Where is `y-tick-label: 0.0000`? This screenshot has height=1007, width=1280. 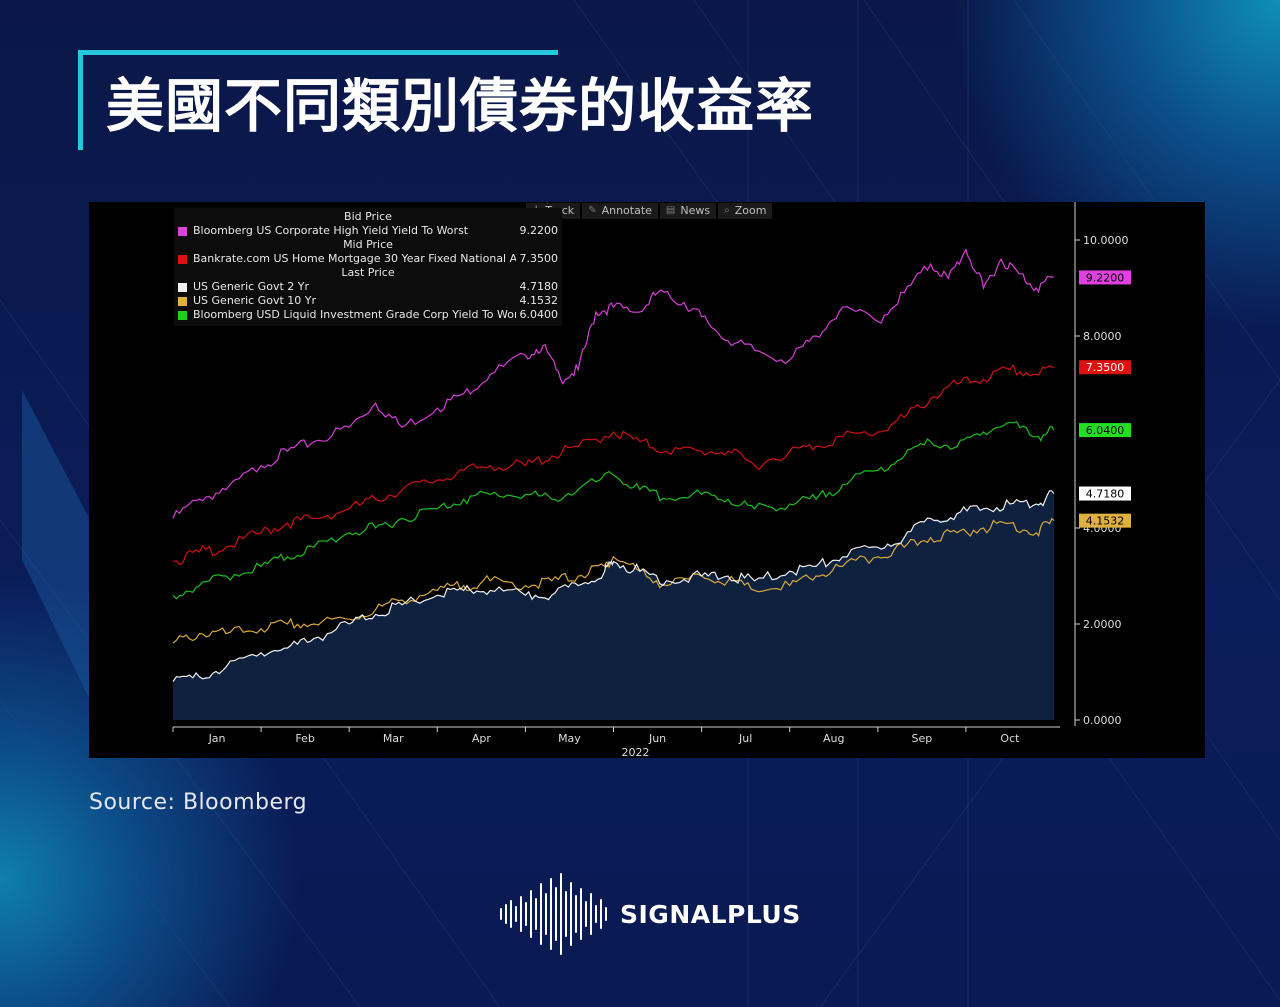 y-tick-label: 0.0000 is located at coordinates (1102, 720).